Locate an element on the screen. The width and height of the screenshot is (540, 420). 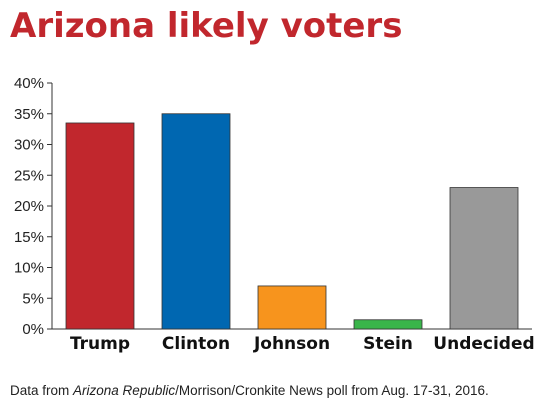
bar-trump is located at coordinates (100, 226).